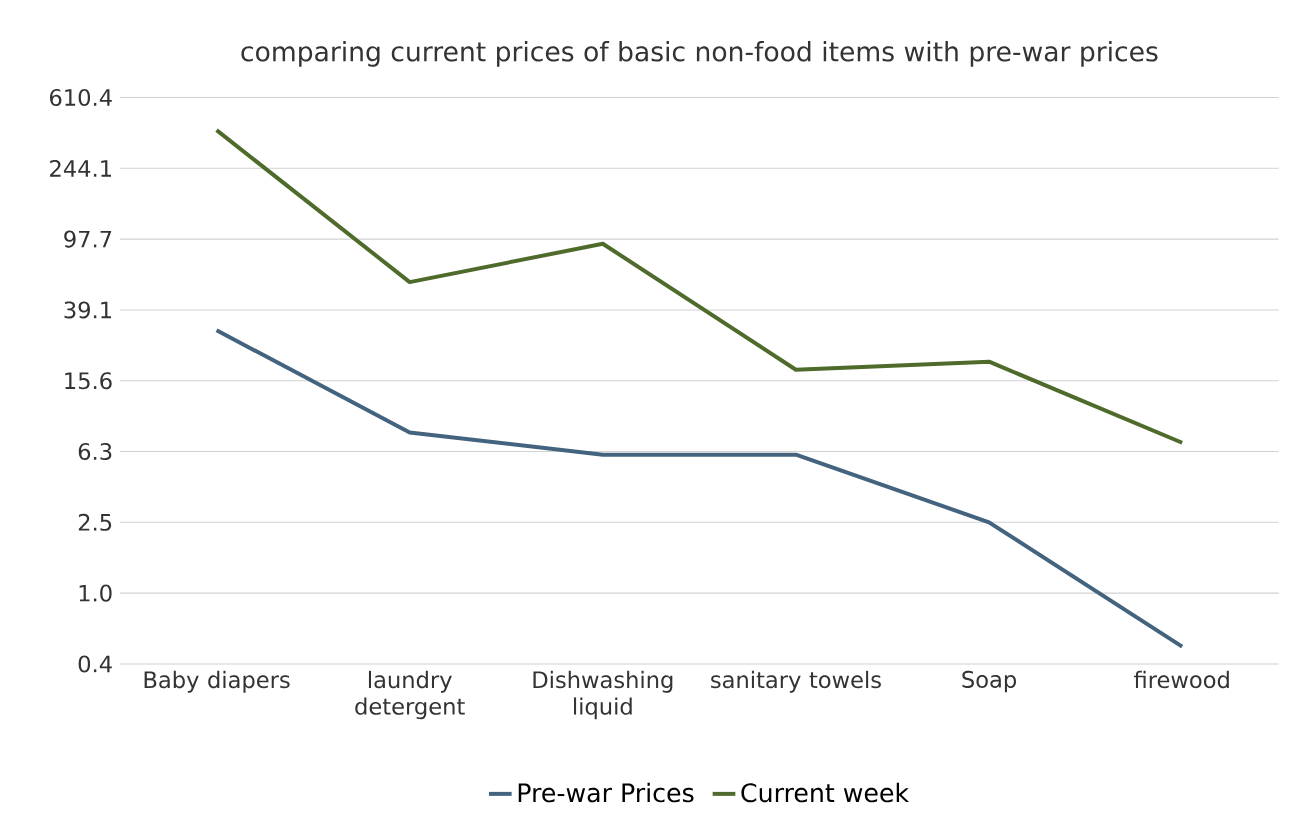 The height and width of the screenshot is (831, 1296). I want to click on x-tick-label: sanitary towels, so click(796, 681).